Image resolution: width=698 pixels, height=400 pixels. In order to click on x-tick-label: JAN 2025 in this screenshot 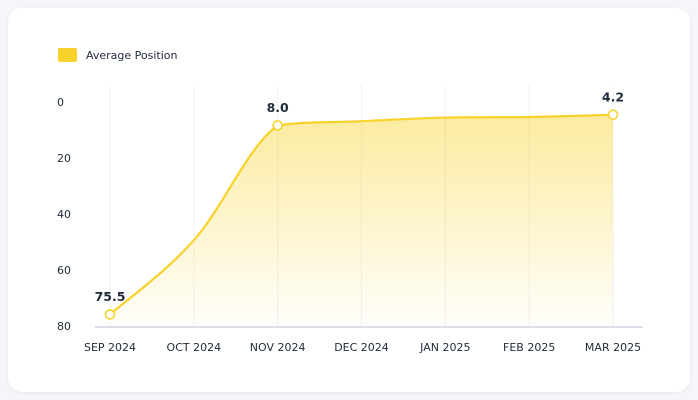, I will do `click(444, 347)`.